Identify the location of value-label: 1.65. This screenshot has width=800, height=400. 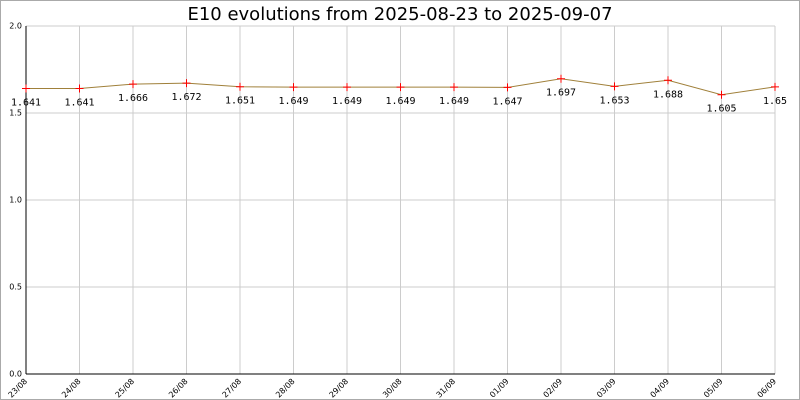
(775, 101).